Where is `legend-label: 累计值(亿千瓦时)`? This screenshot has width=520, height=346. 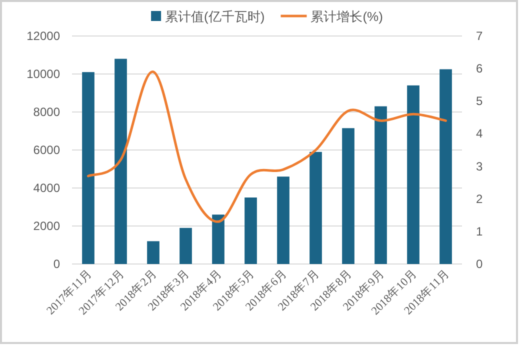 legend-label: 累计值(亿千瓦时) is located at coordinates (215, 16).